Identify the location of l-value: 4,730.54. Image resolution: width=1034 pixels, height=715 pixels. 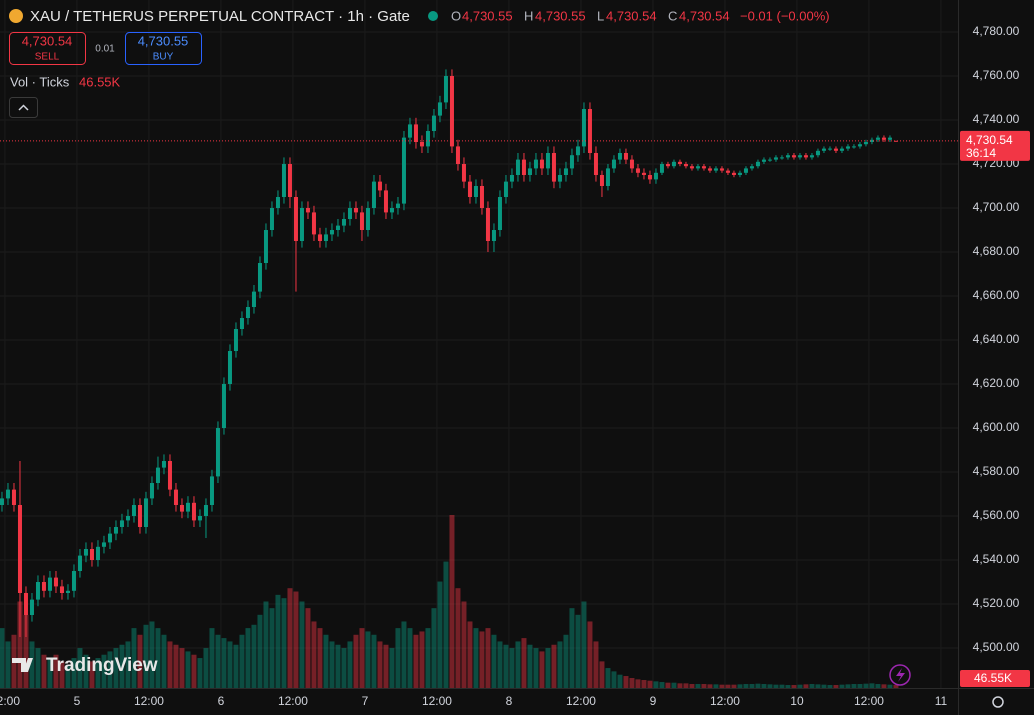
(631, 15).